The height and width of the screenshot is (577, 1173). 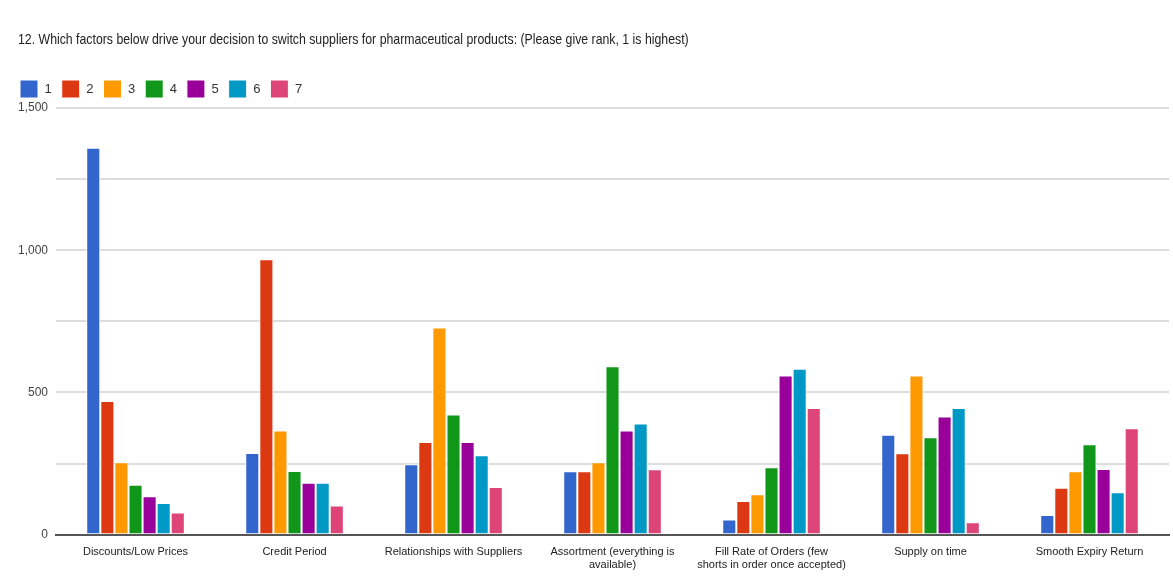 I want to click on x-tick-label: Fill Rate of Orders (few shorts in order once accepted), so click(x=771, y=558).